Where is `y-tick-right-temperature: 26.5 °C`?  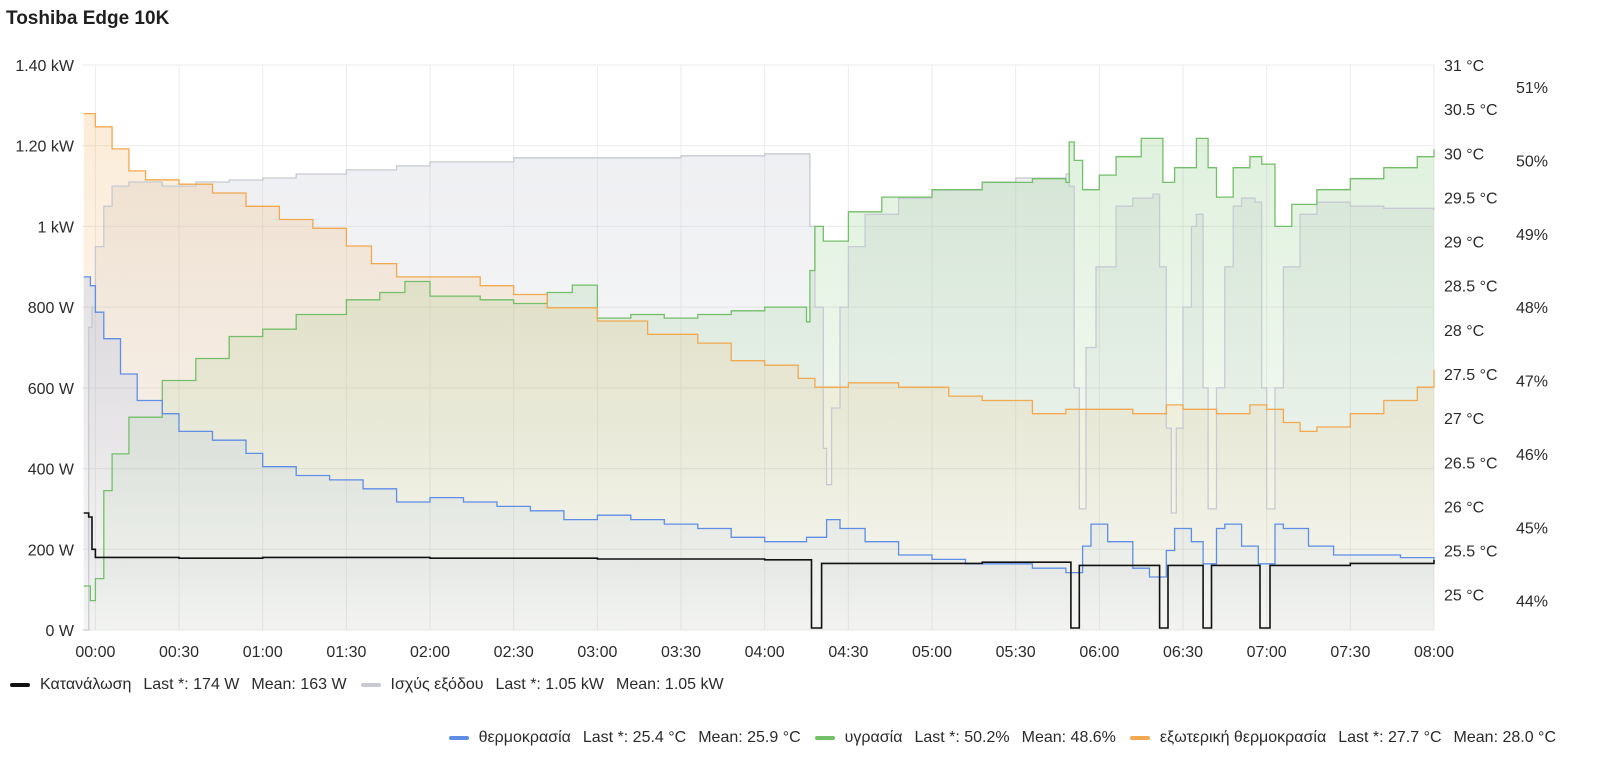 y-tick-right-temperature: 26.5 °C is located at coordinates (1471, 463).